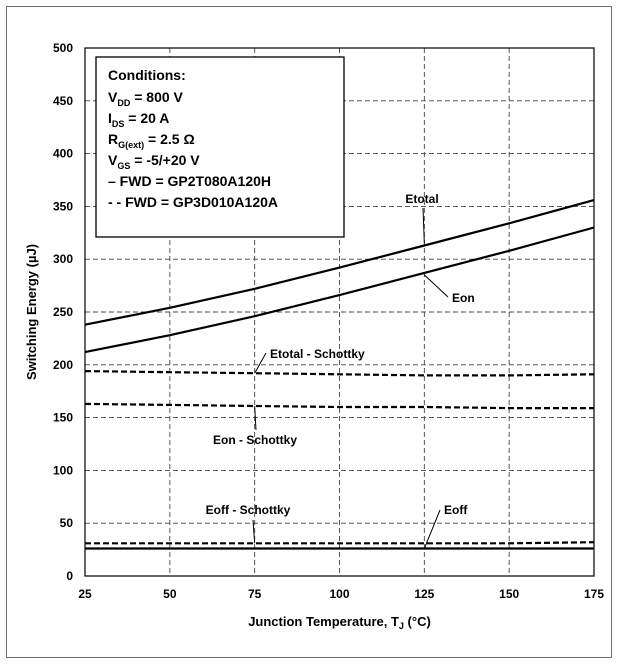  I want to click on x-tick-label: 25, so click(85, 594).